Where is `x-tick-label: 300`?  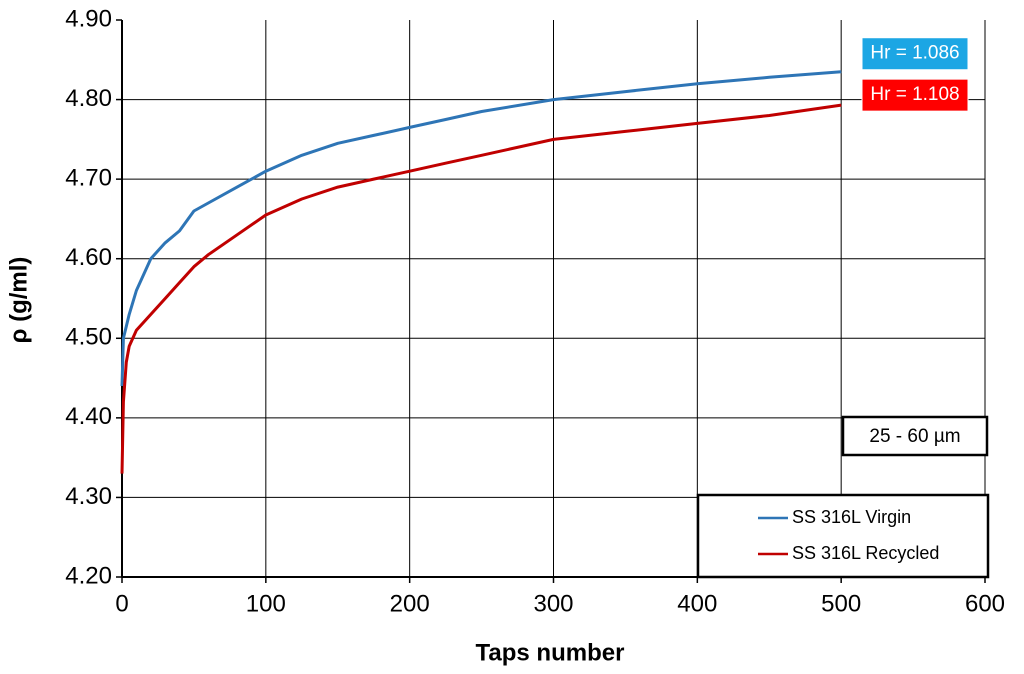 x-tick-label: 300 is located at coordinates (553, 603).